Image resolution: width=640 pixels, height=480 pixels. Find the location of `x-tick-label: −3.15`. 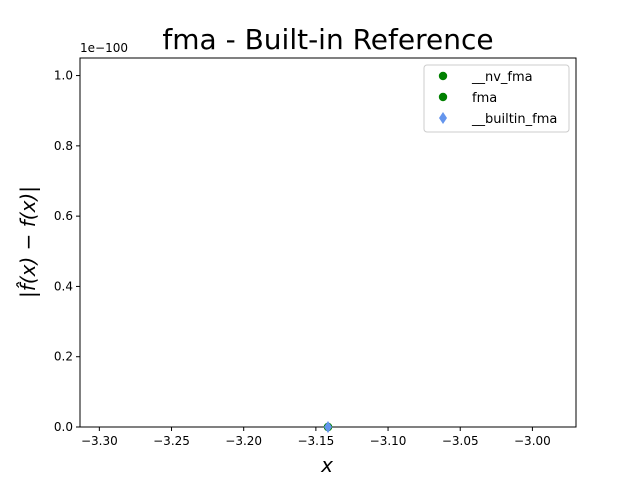

x-tick-label: −3.15 is located at coordinates (315, 441).